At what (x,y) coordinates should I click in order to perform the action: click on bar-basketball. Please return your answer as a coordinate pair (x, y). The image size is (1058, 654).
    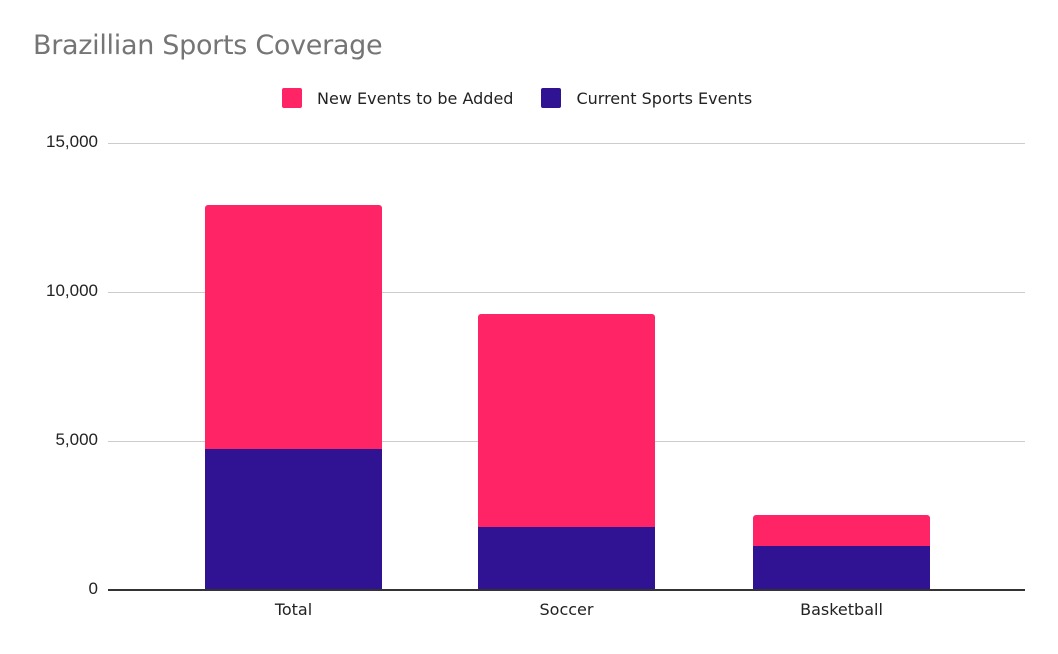
    Looking at the image, I should click on (841, 552).